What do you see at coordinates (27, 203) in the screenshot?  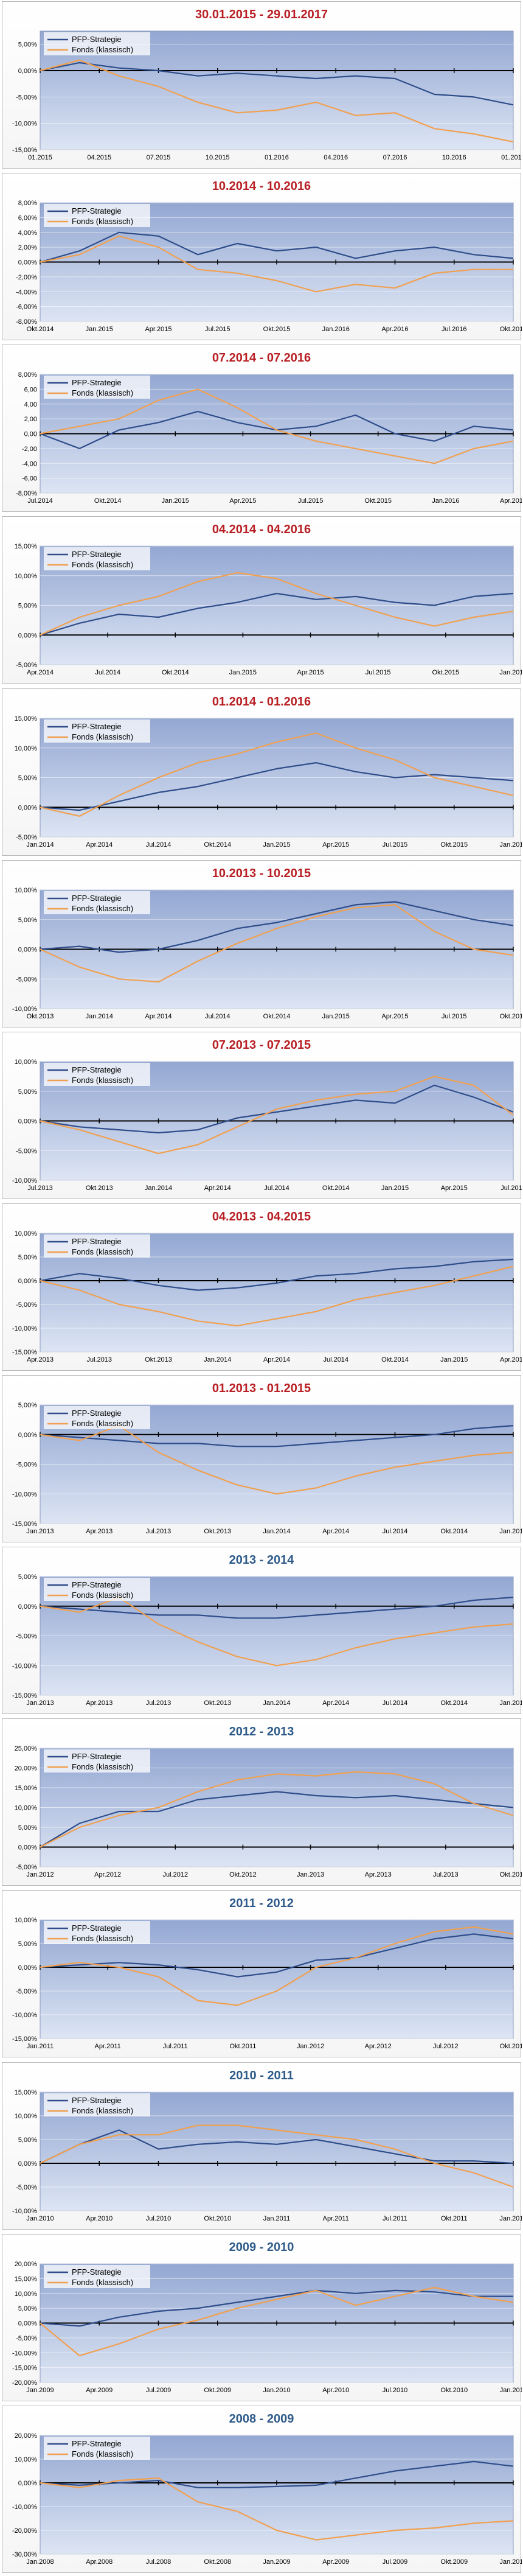 I see `y-tick-label: 8,00%` at bounding box center [27, 203].